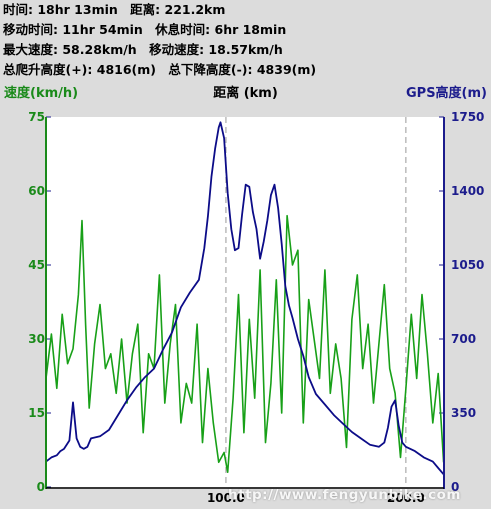  Describe the element at coordinates (446, 93) in the screenshot. I see `elevation-axis-title: GPS高度(m)` at that location.